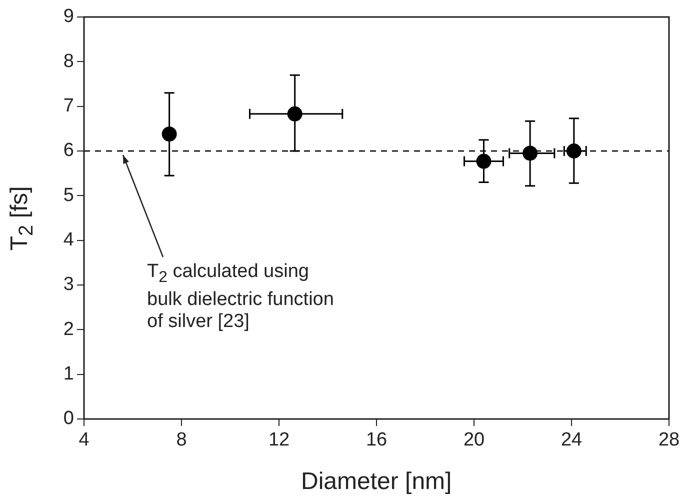 The height and width of the screenshot is (501, 696). Describe the element at coordinates (68, 419) in the screenshot. I see `y-tick-label: 0` at that location.